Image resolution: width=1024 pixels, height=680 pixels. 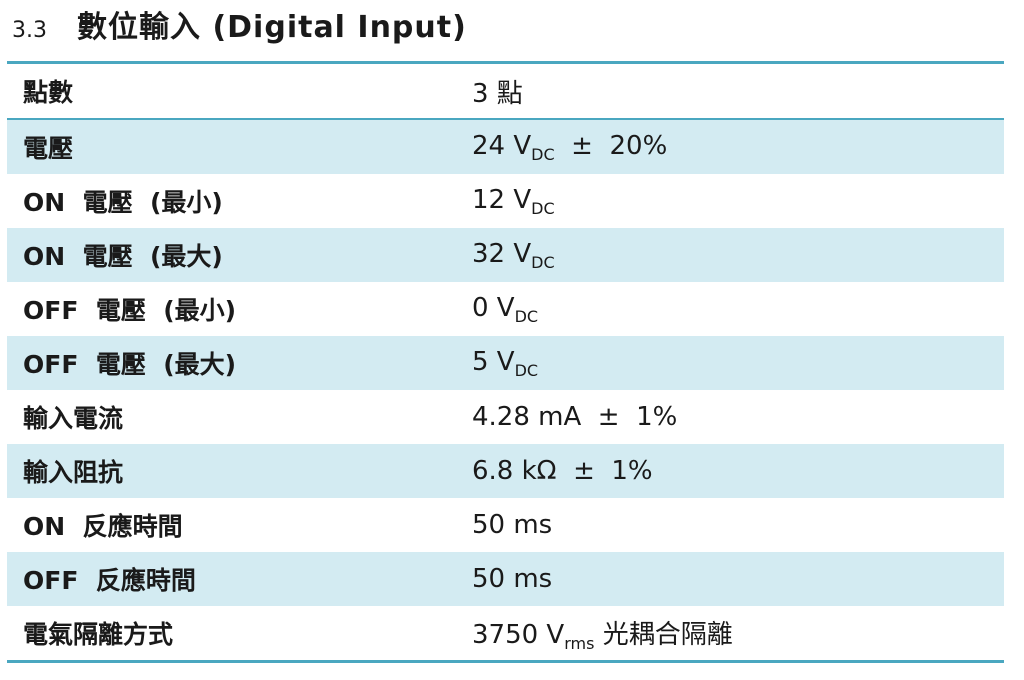 I want to click on table-row-on-voltage-min: ON 電壓 (最小) 12 VDC, so click(x=505, y=201).